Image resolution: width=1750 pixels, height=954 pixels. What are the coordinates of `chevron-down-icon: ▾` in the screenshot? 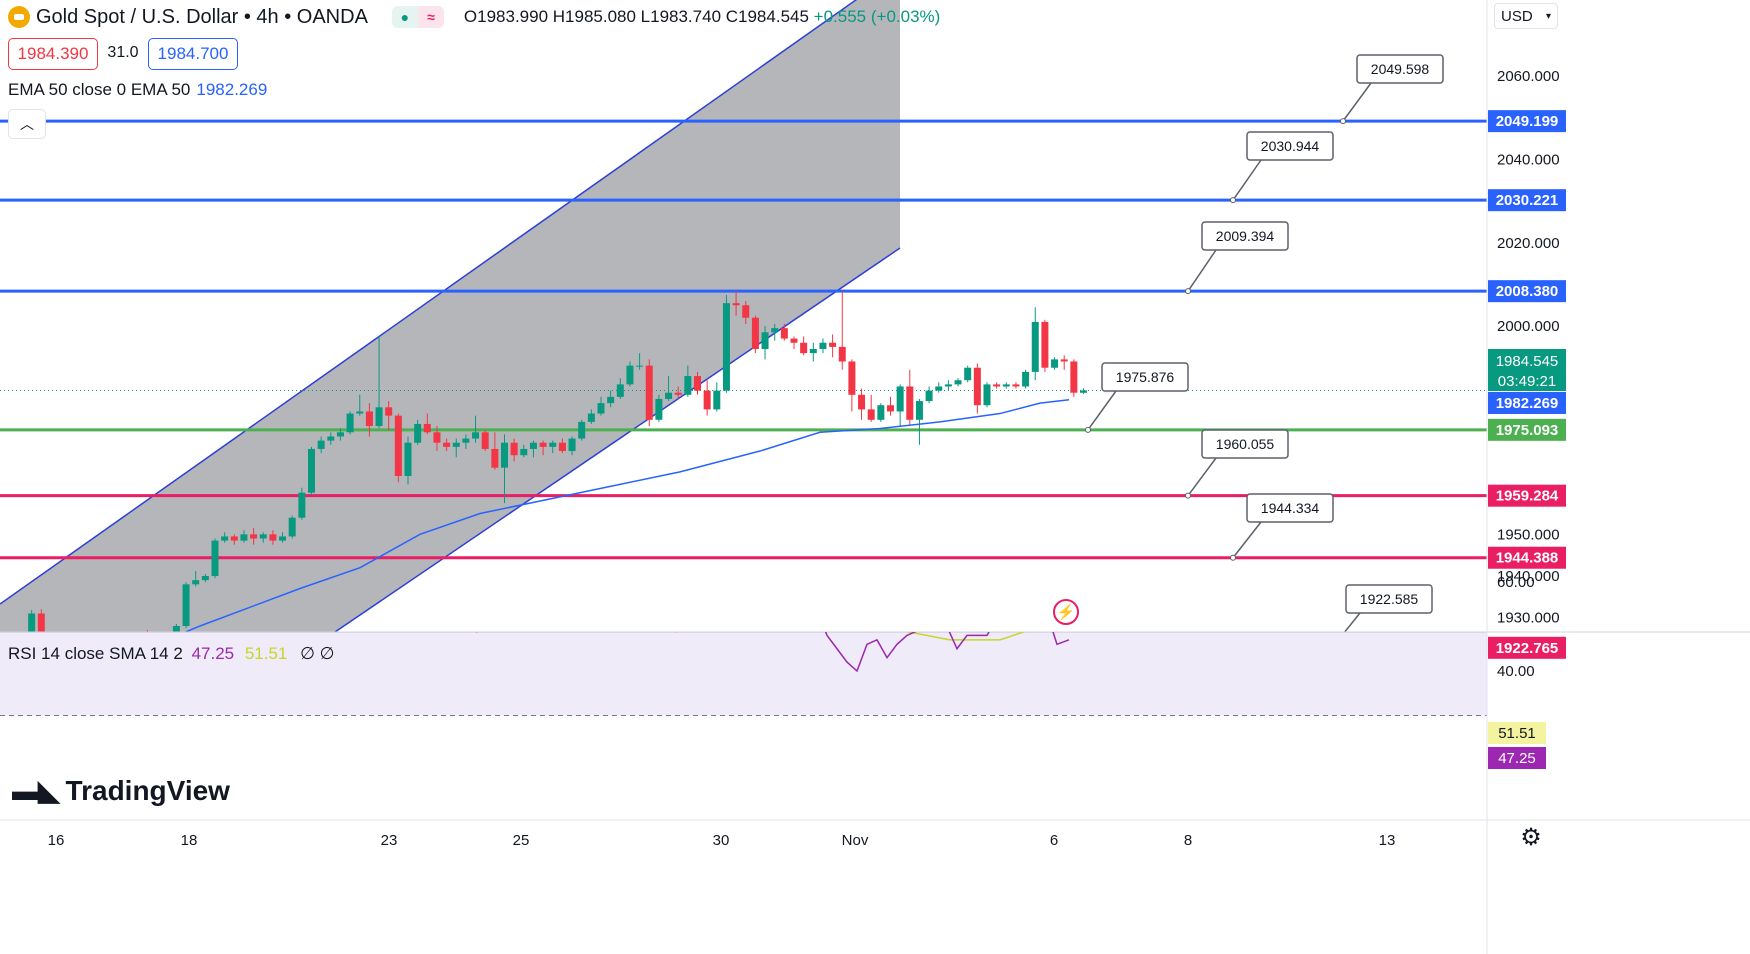 It's located at (1548, 16).